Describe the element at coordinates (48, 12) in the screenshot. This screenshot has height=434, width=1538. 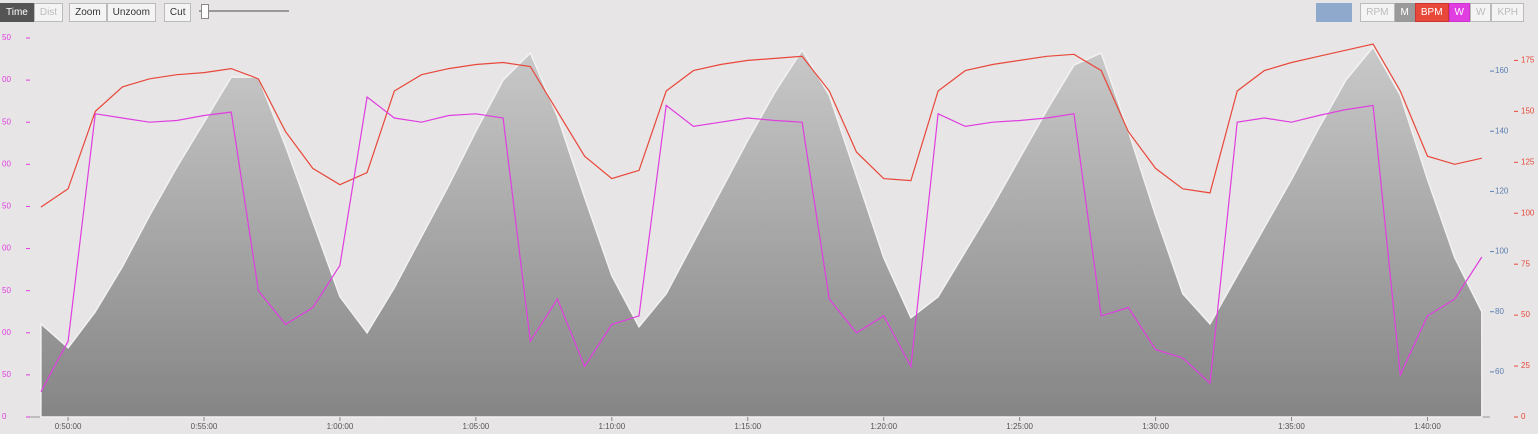
I see `dist-button: Dist` at that location.